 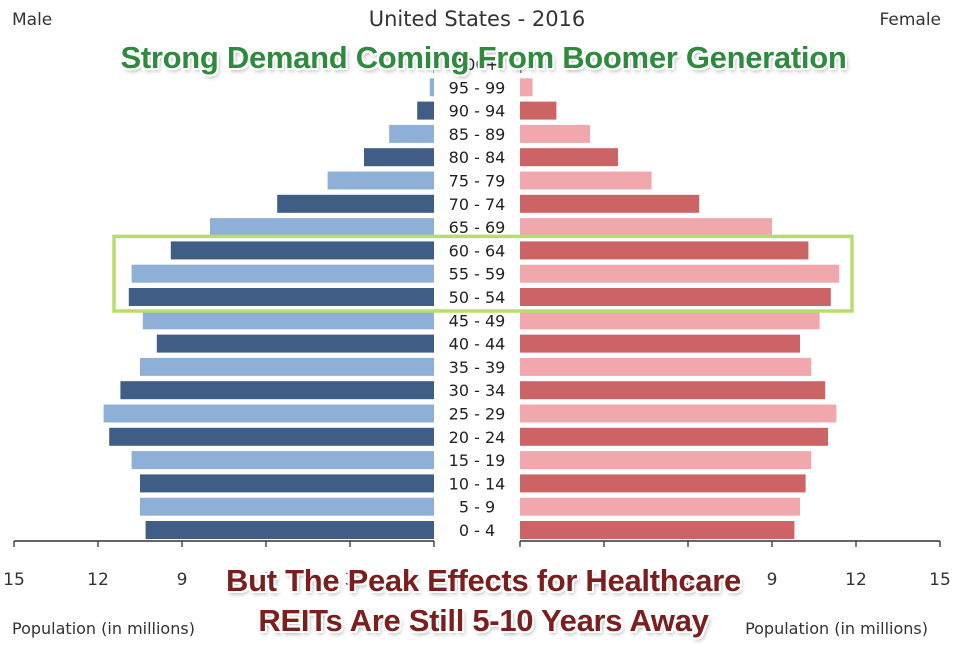 What do you see at coordinates (350, 580) in the screenshot?
I see `male-tick-label: 3` at bounding box center [350, 580].